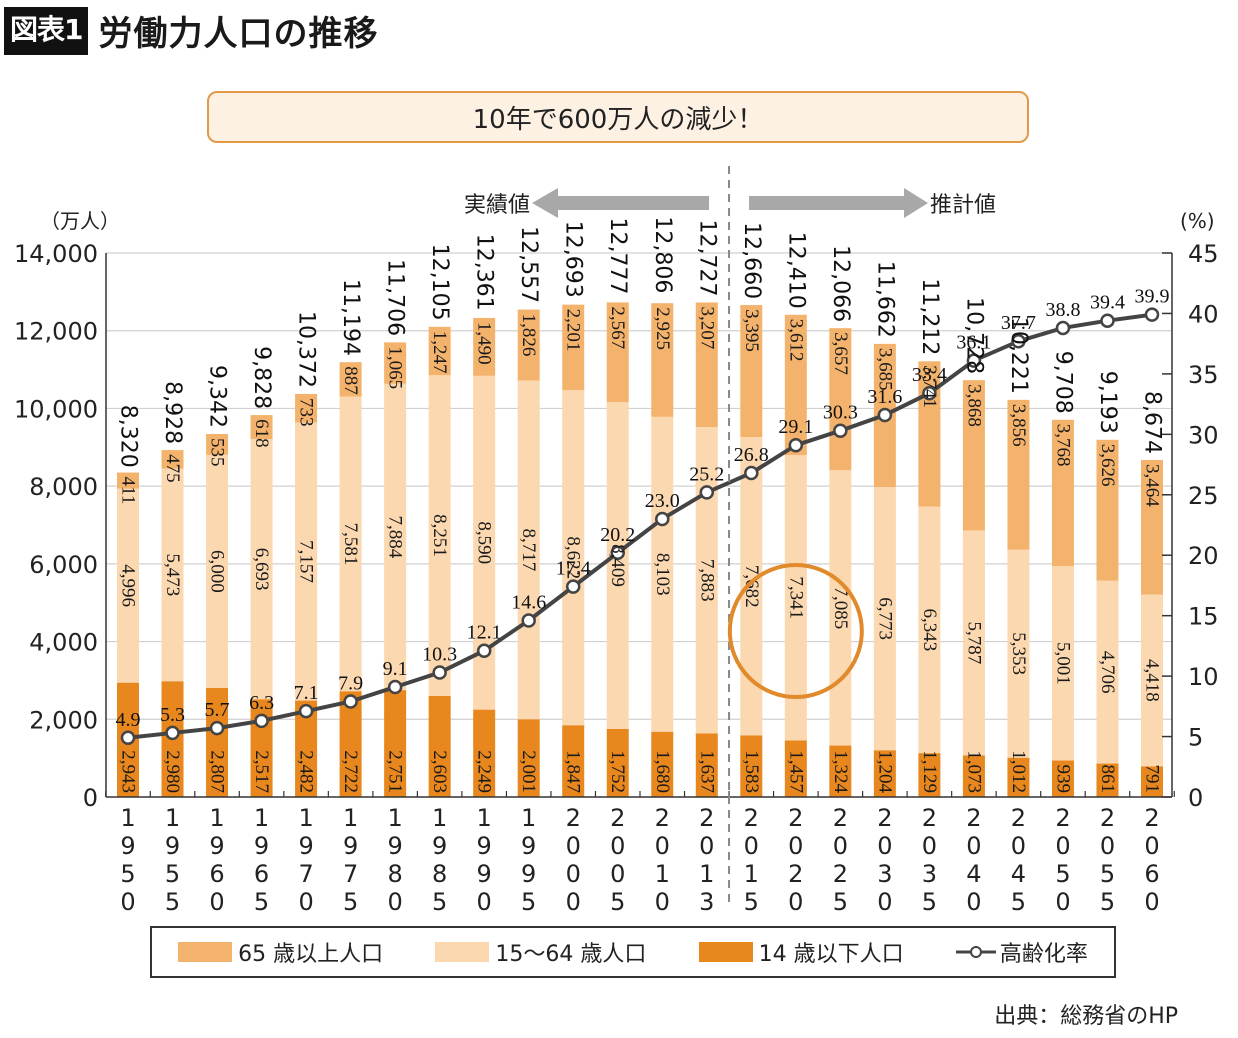 Image resolution: width=1238 pixels, height=1038 pixels. I want to click on bar-value-label-age14under: 1,324, so click(840, 771).